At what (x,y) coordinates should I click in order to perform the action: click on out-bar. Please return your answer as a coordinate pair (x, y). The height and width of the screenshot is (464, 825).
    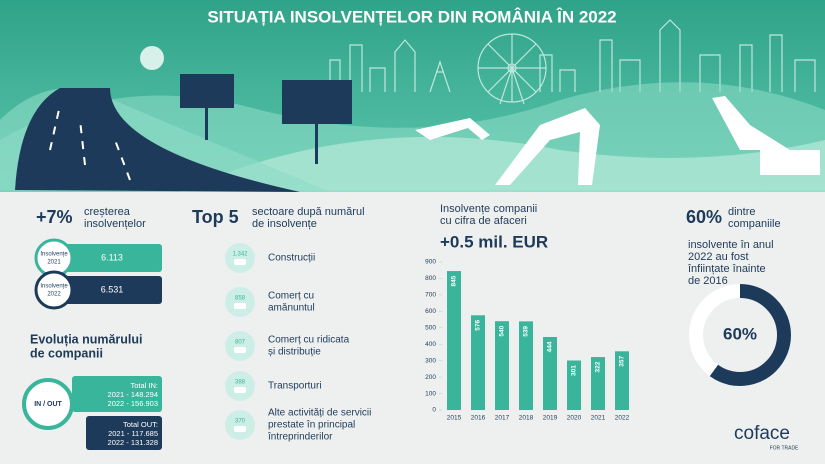
    Looking at the image, I should click on (124, 433).